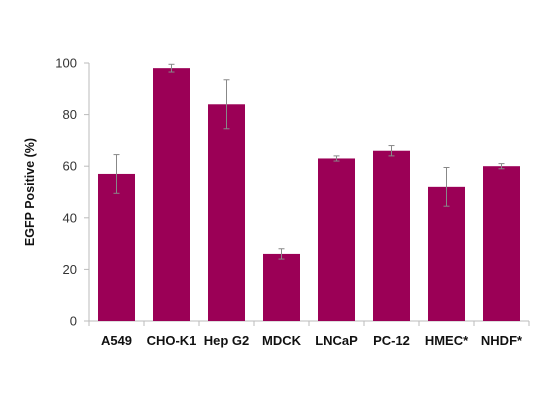  I want to click on bar-hmec, so click(446, 253).